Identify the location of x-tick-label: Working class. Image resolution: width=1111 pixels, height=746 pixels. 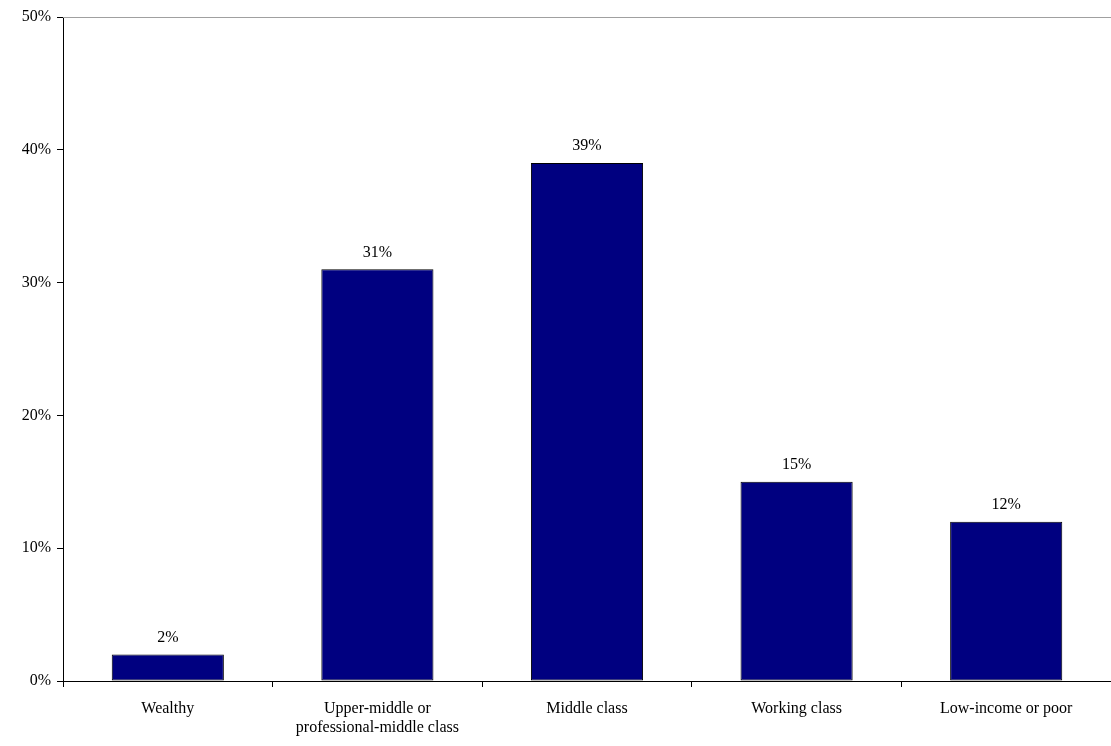
(796, 707).